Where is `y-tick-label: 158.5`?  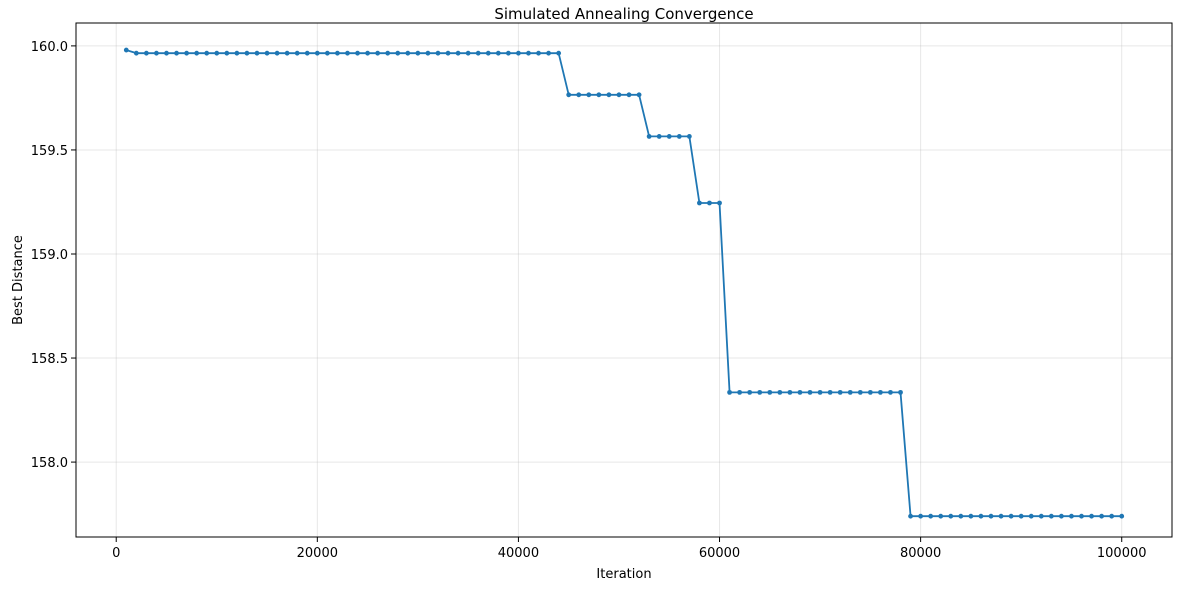 y-tick-label: 158.5 is located at coordinates (49, 359).